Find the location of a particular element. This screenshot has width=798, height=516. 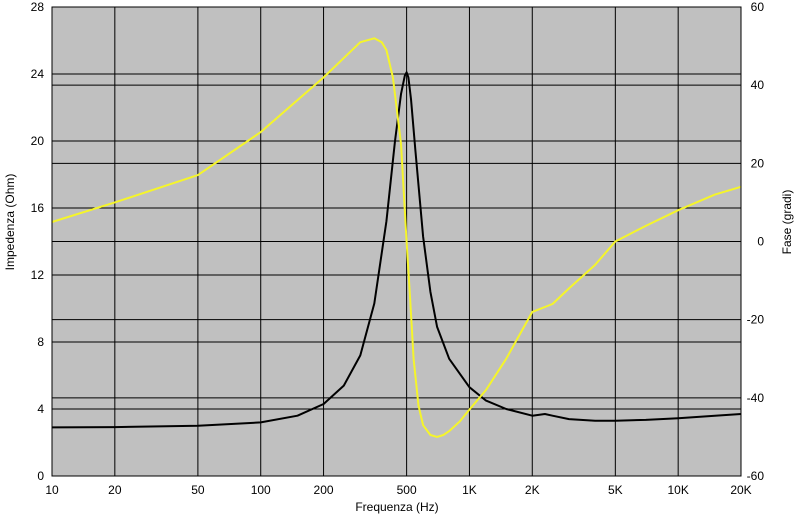

right-y-axis-label: Fase (gradi) is located at coordinates (787, 222).